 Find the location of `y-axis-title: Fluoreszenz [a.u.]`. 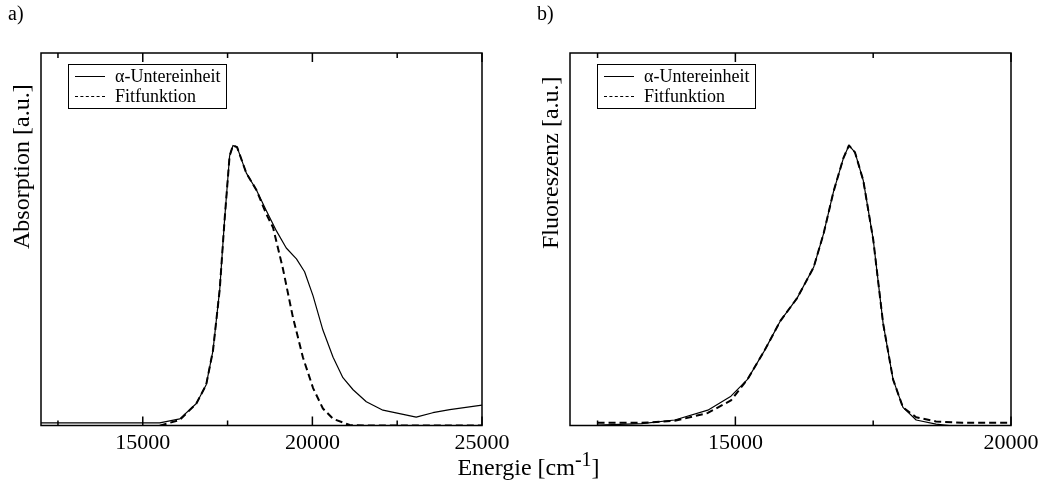

y-axis-title: Fluoreszenz [a.u.] is located at coordinates (550, 162).